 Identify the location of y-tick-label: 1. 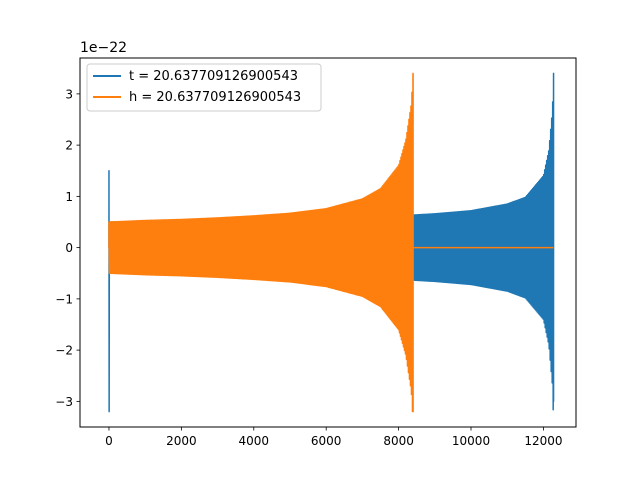
(69, 197).